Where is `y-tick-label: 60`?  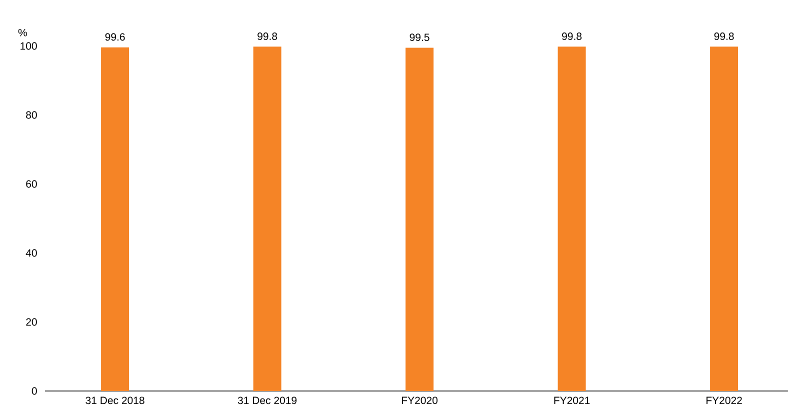 y-tick-label: 60 is located at coordinates (31, 184).